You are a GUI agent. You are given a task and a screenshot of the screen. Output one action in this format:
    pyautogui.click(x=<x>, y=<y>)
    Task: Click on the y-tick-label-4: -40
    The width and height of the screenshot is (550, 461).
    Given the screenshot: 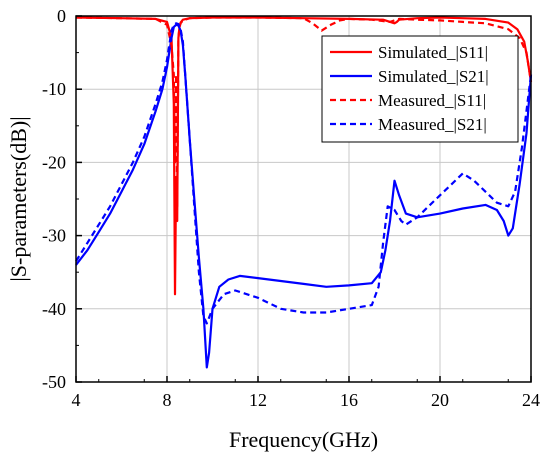 What is the action you would take?
    pyautogui.click(x=54, y=309)
    